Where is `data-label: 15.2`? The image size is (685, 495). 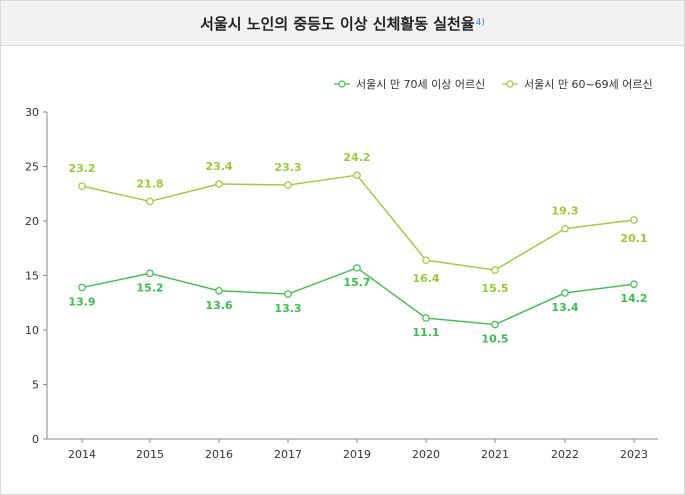 data-label: 15.2 is located at coordinates (149, 287).